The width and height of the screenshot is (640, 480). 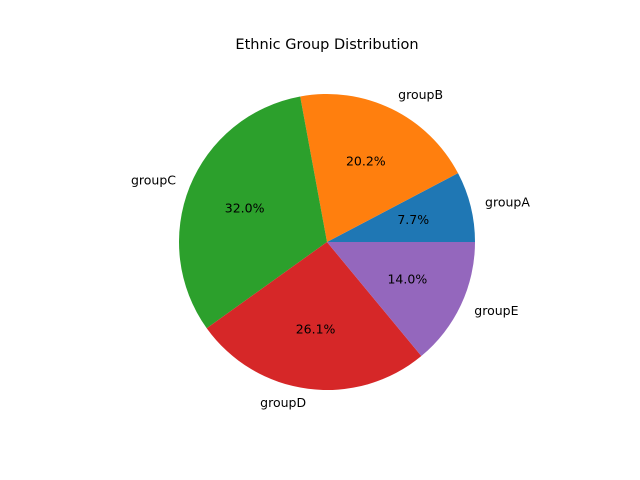 I want to click on slice-percent-label: 7.7%, so click(x=413, y=219).